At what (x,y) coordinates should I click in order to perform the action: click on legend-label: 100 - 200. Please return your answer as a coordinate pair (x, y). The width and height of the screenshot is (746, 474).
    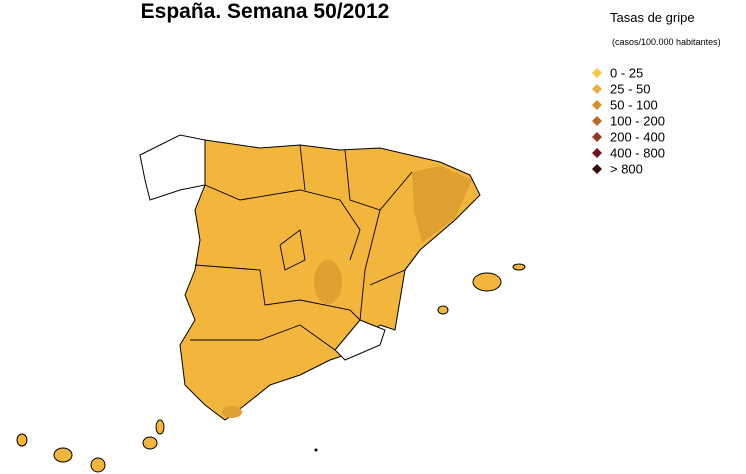
    Looking at the image, I should click on (637, 120).